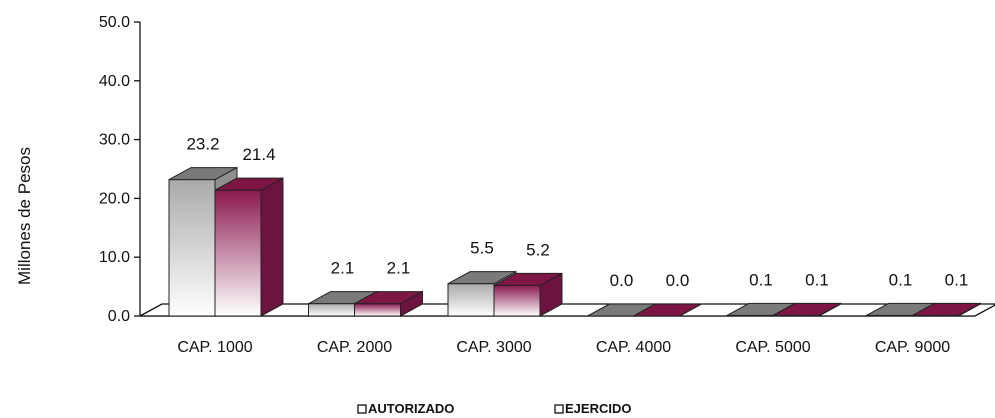 The width and height of the screenshot is (995, 418). Describe the element at coordinates (114, 198) in the screenshot. I see `y-tick-label: 20.0` at that location.